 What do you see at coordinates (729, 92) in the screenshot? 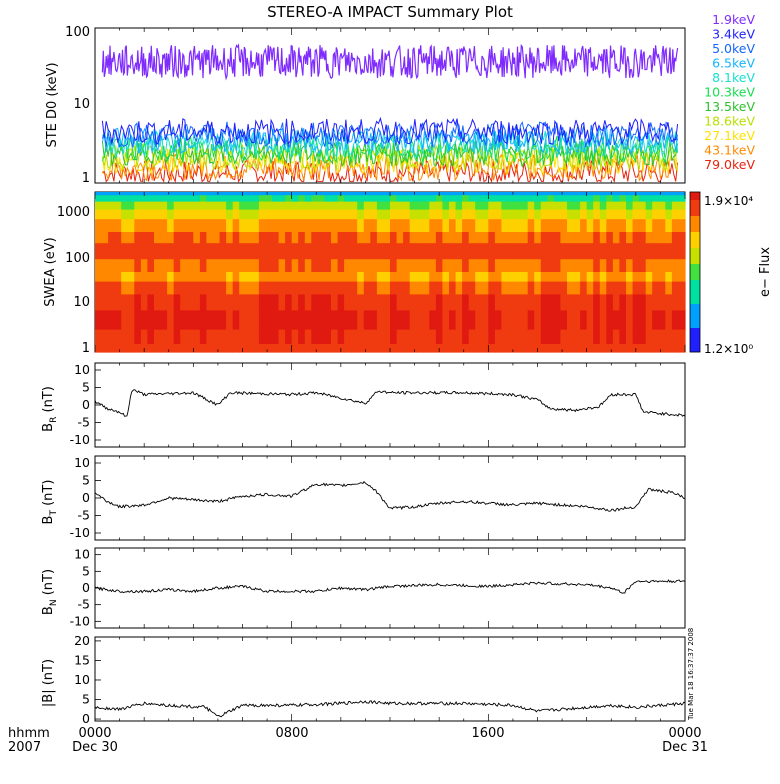
I see `ste-legend-10.3keV: 10.3keV` at bounding box center [729, 92].